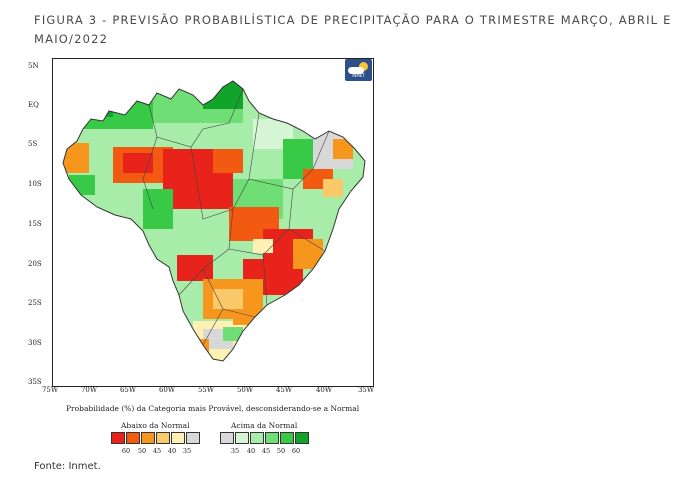 The width and height of the screenshot is (685, 483). I want to click on legend-below-value: 60, so click(126, 451).